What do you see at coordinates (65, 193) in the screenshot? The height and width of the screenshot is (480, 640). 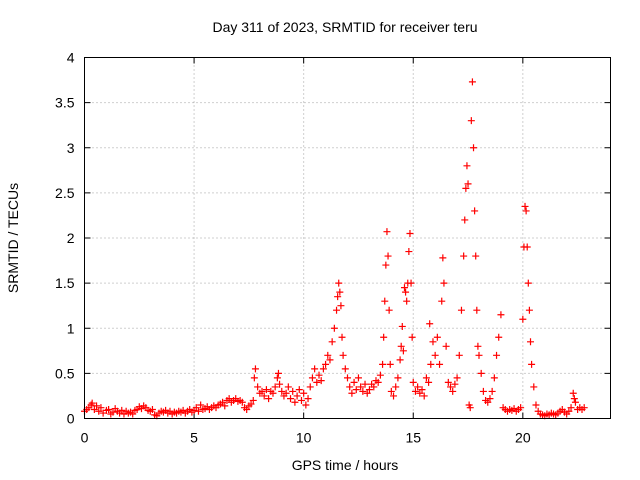 I see `y-tick-label: 2.5` at bounding box center [65, 193].